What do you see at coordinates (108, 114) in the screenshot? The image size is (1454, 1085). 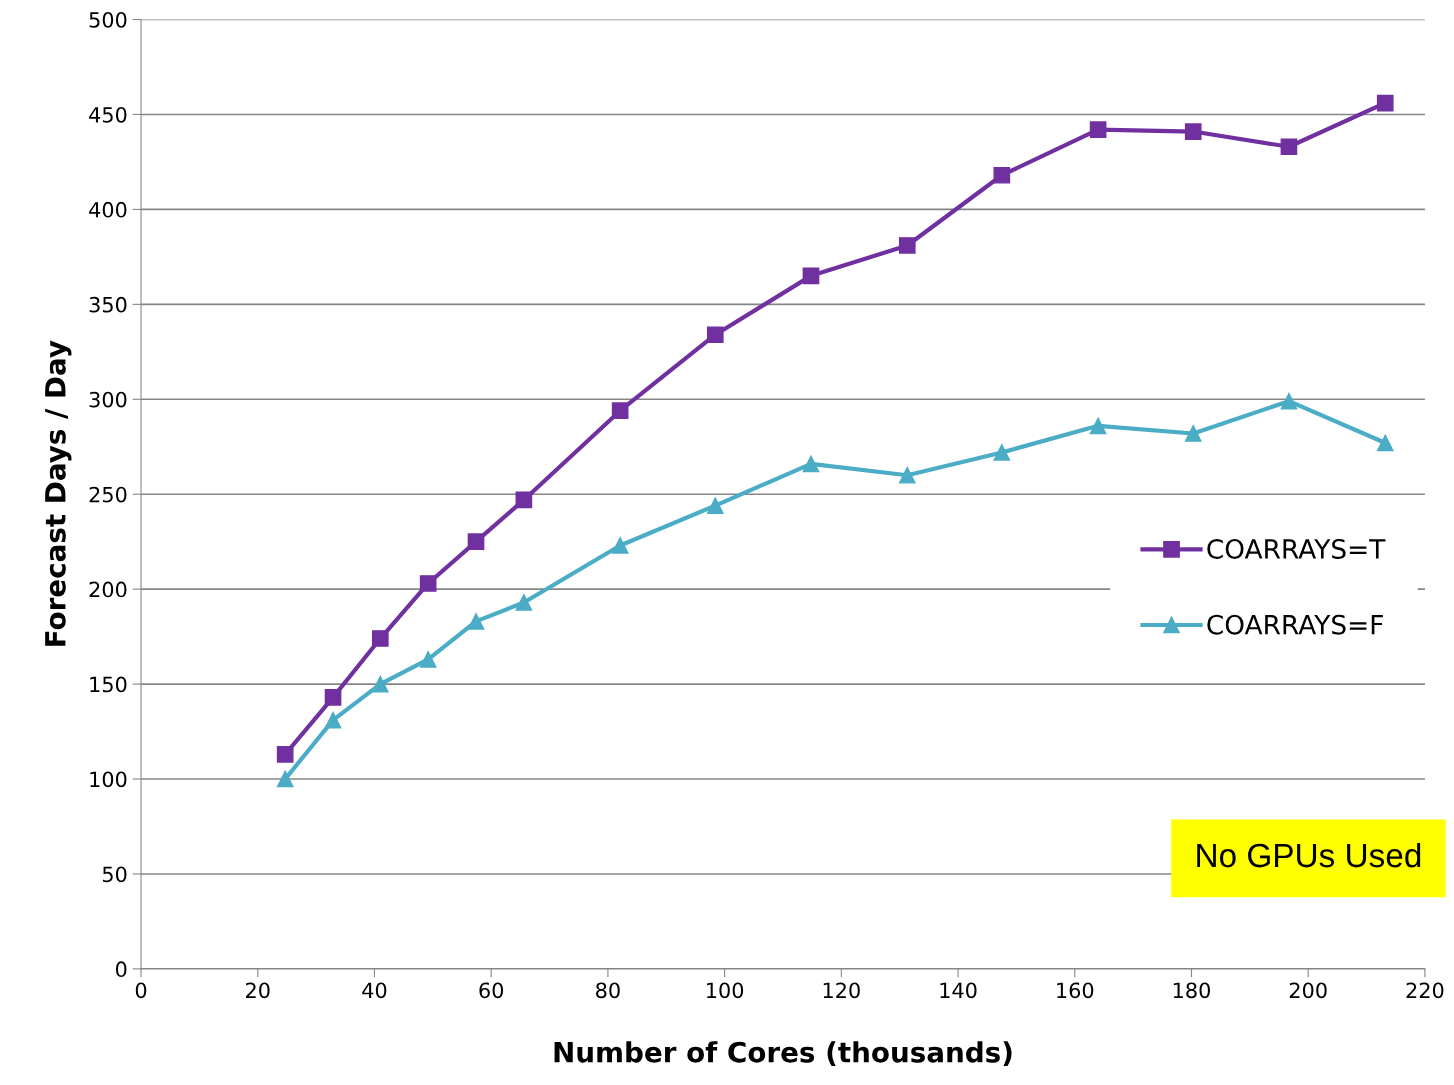 I see `y-tick-label: 450` at bounding box center [108, 114].